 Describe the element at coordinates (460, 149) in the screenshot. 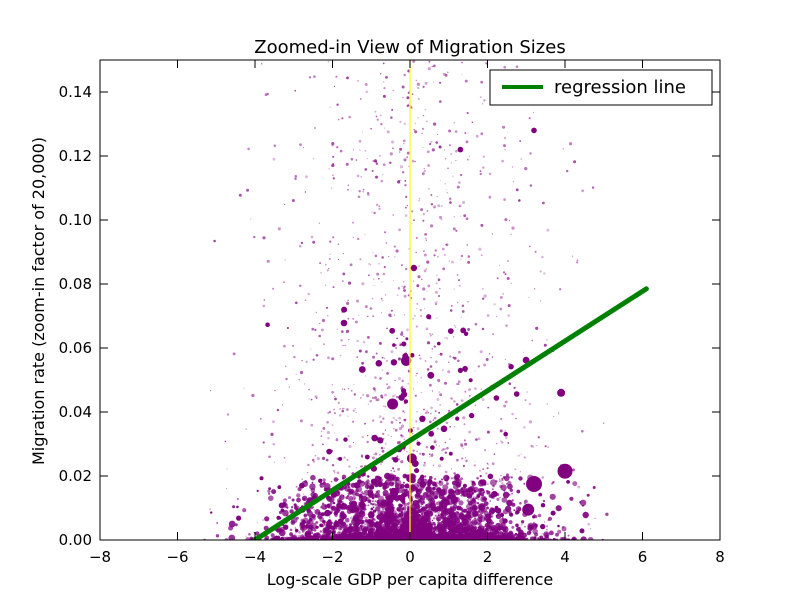

I see `highlighted-point` at that location.